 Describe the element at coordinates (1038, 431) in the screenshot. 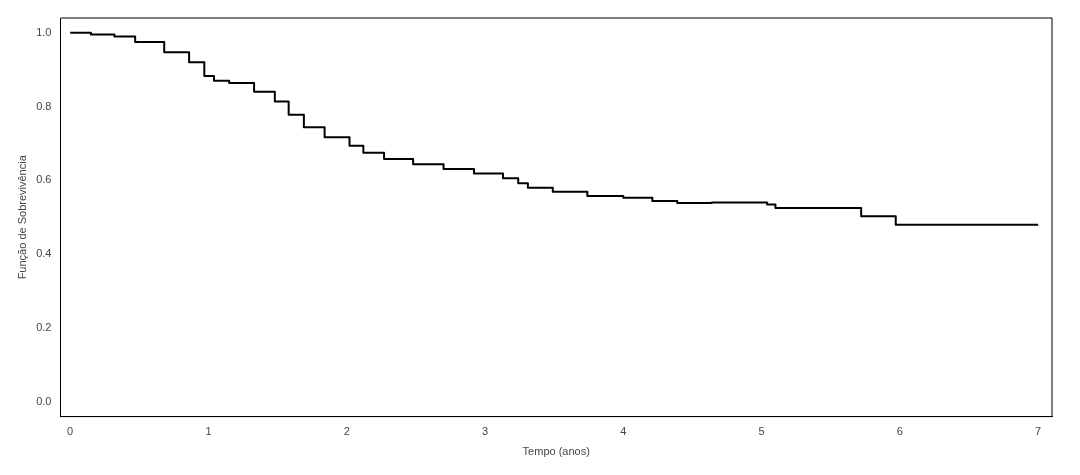

I see `x-tick-label: 7` at that location.